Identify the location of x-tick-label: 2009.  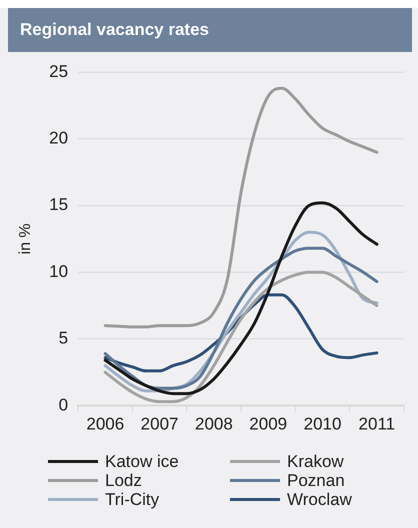
(268, 424).